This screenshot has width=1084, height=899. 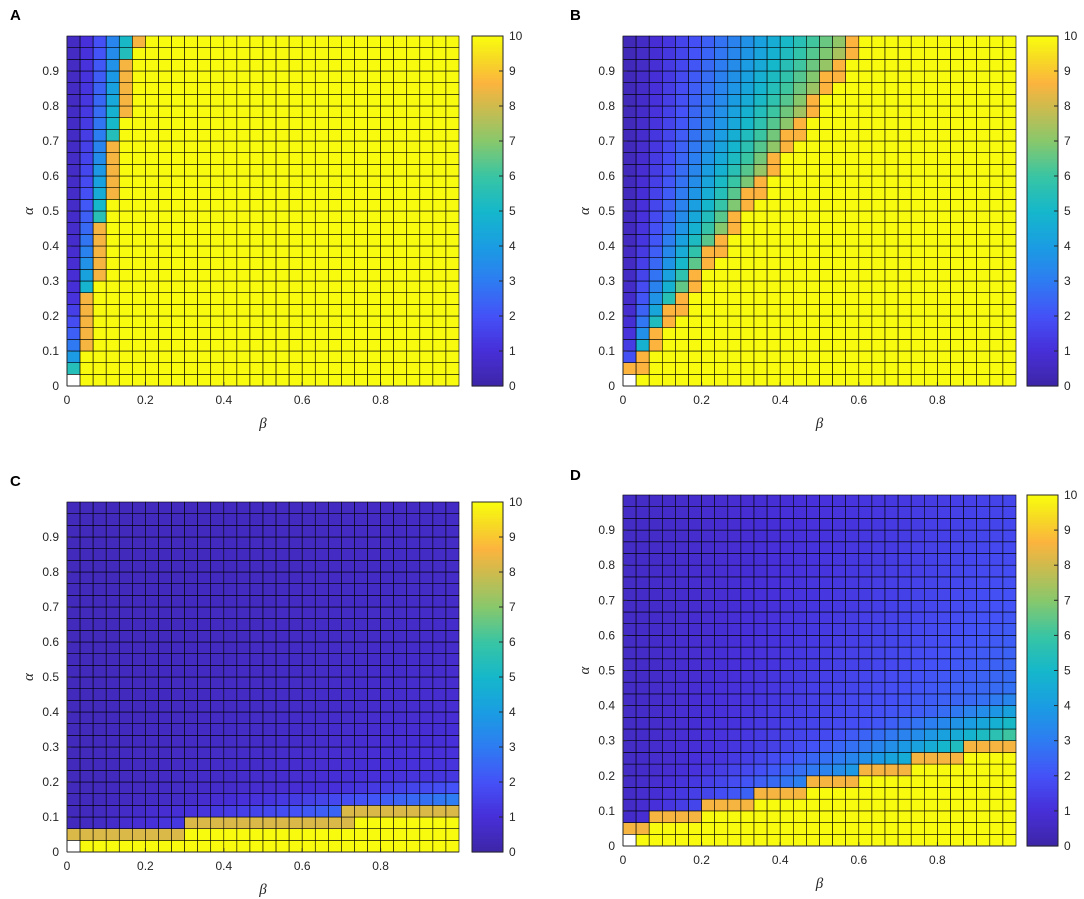 I want to click on x-tick-label: 0.8, so click(x=380, y=866).